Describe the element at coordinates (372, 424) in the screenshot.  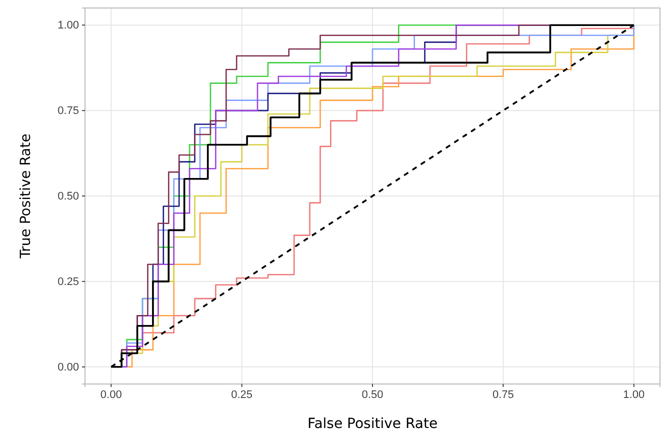
I see `x-axis-title: False Positive Rate` at that location.